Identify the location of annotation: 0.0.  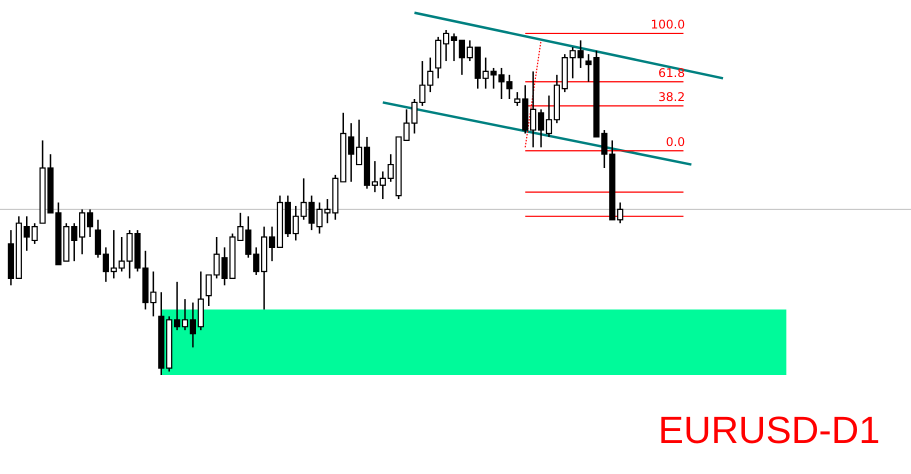
(675, 141).